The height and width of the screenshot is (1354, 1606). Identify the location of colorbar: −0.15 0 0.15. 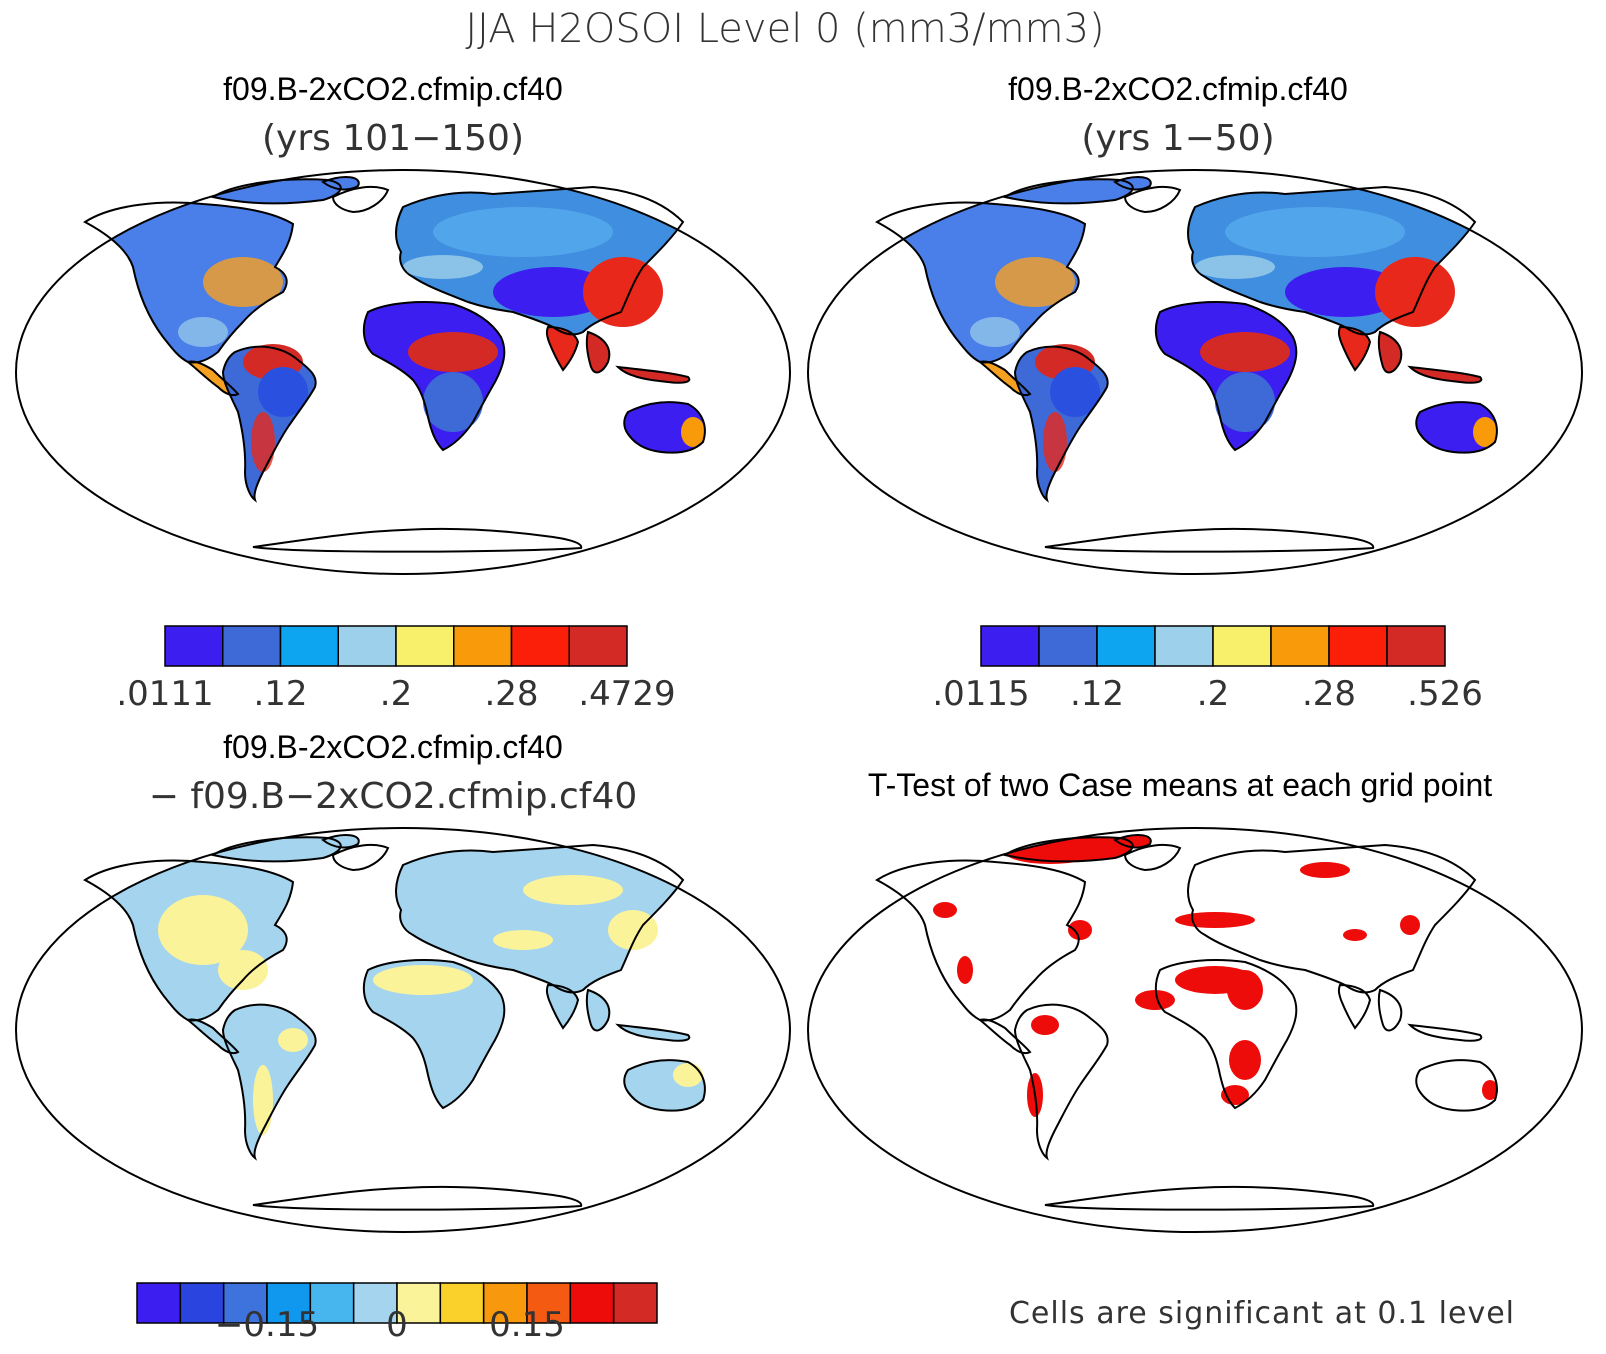
(397, 1313).